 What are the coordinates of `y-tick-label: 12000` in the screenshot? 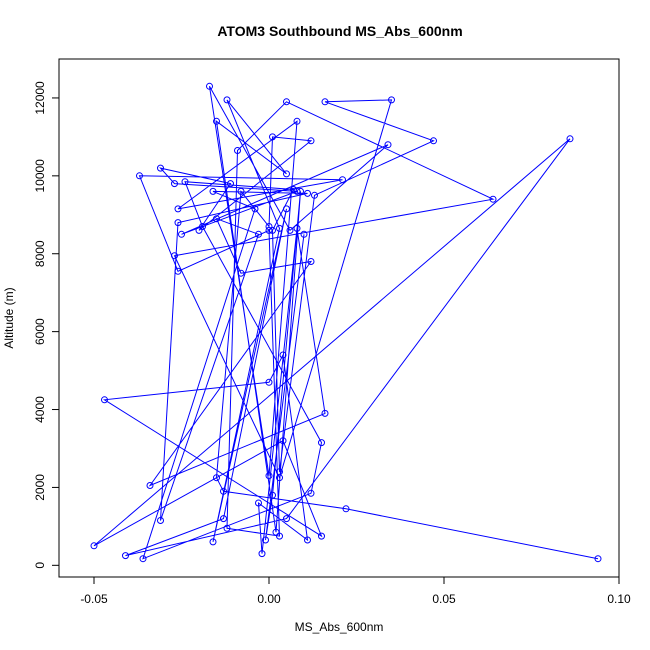 It's located at (40, 98).